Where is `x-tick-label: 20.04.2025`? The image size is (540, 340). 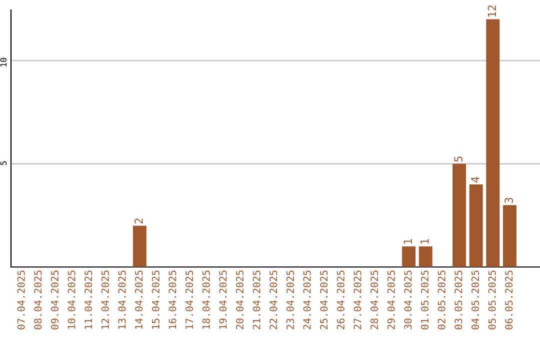 x-tick-label: 20.04.2025 is located at coordinates (240, 300).